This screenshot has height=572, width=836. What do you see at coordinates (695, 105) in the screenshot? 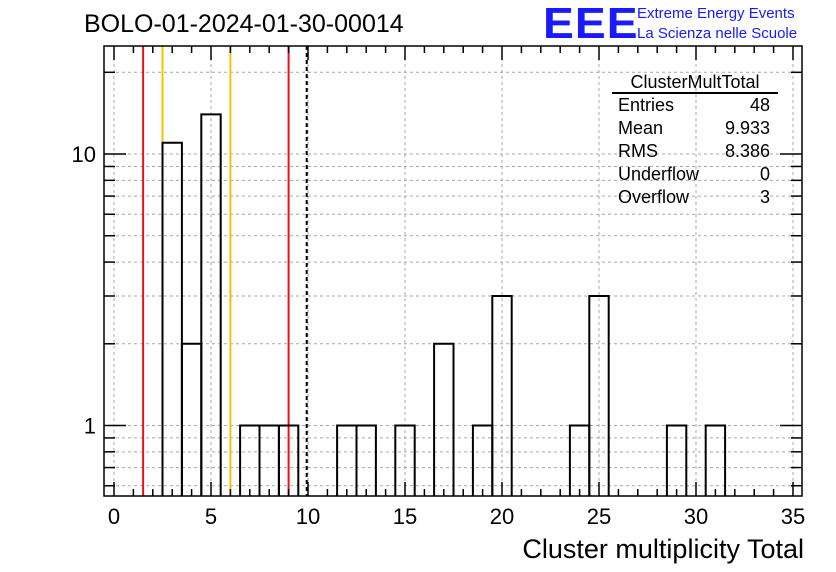
I see `stats-row: Entries 48` at bounding box center [695, 105].